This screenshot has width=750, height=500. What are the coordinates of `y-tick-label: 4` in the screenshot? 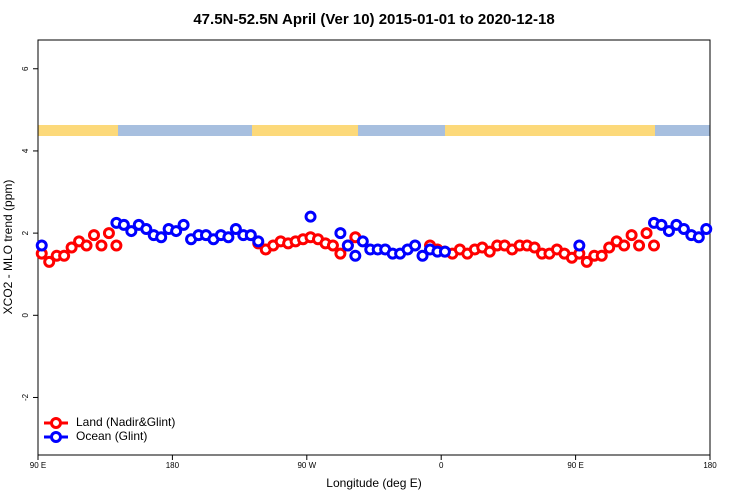 It's located at (25, 150).